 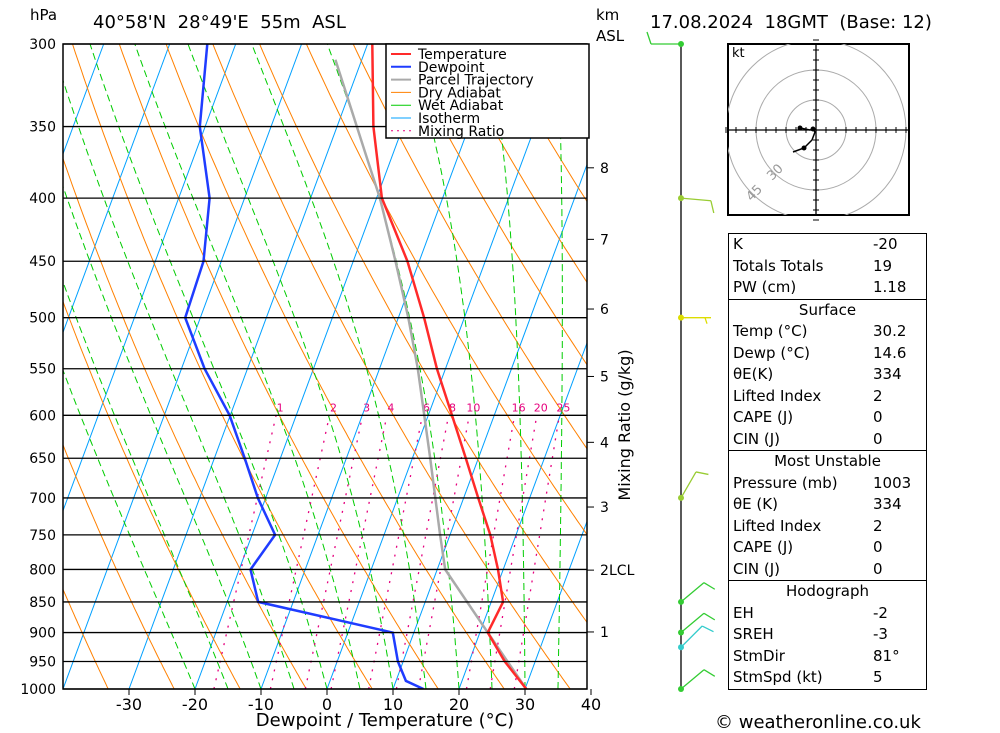 What do you see at coordinates (622, 571) in the screenshot?
I see `lcl-label: LCL` at bounding box center [622, 571].